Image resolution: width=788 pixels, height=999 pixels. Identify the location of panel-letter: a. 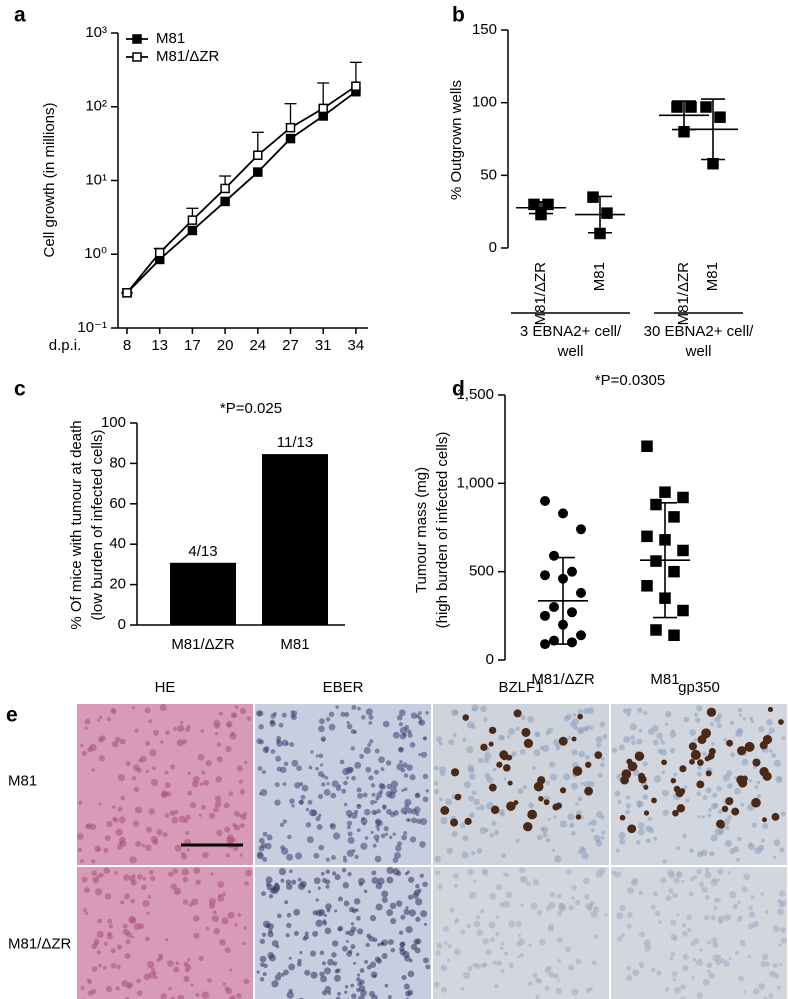
(20, 15).